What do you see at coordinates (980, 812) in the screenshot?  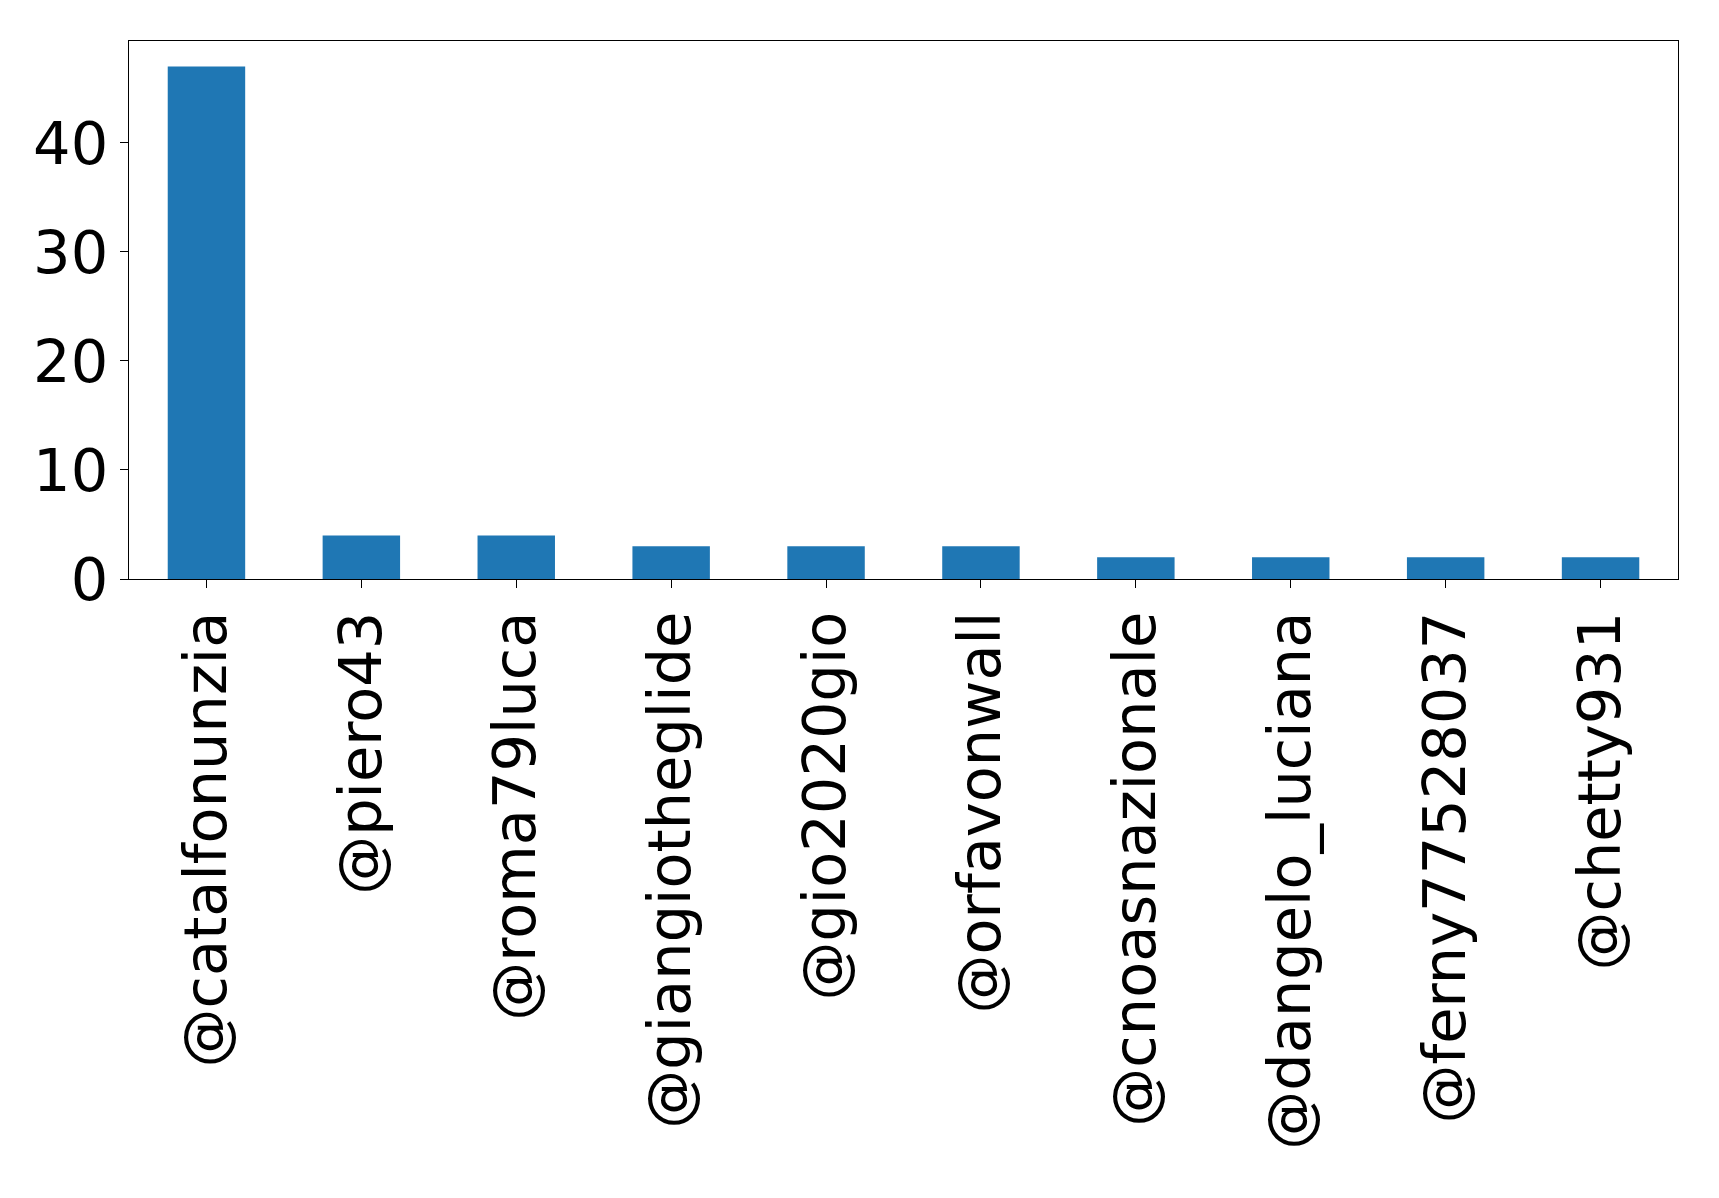 I see `x-tick-label: @orfavonwall` at bounding box center [980, 812].